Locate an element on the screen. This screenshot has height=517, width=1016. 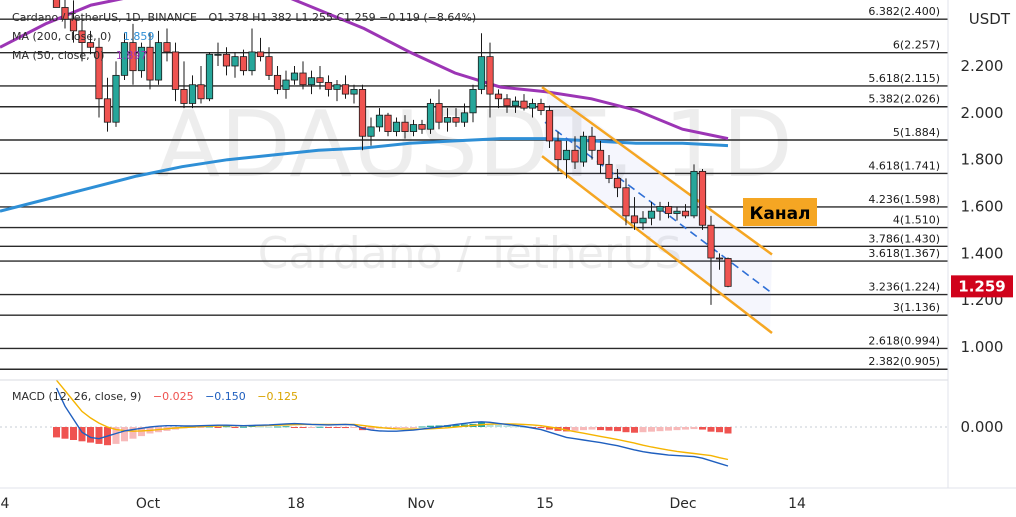
ma200-line is located at coordinates (364, 175).